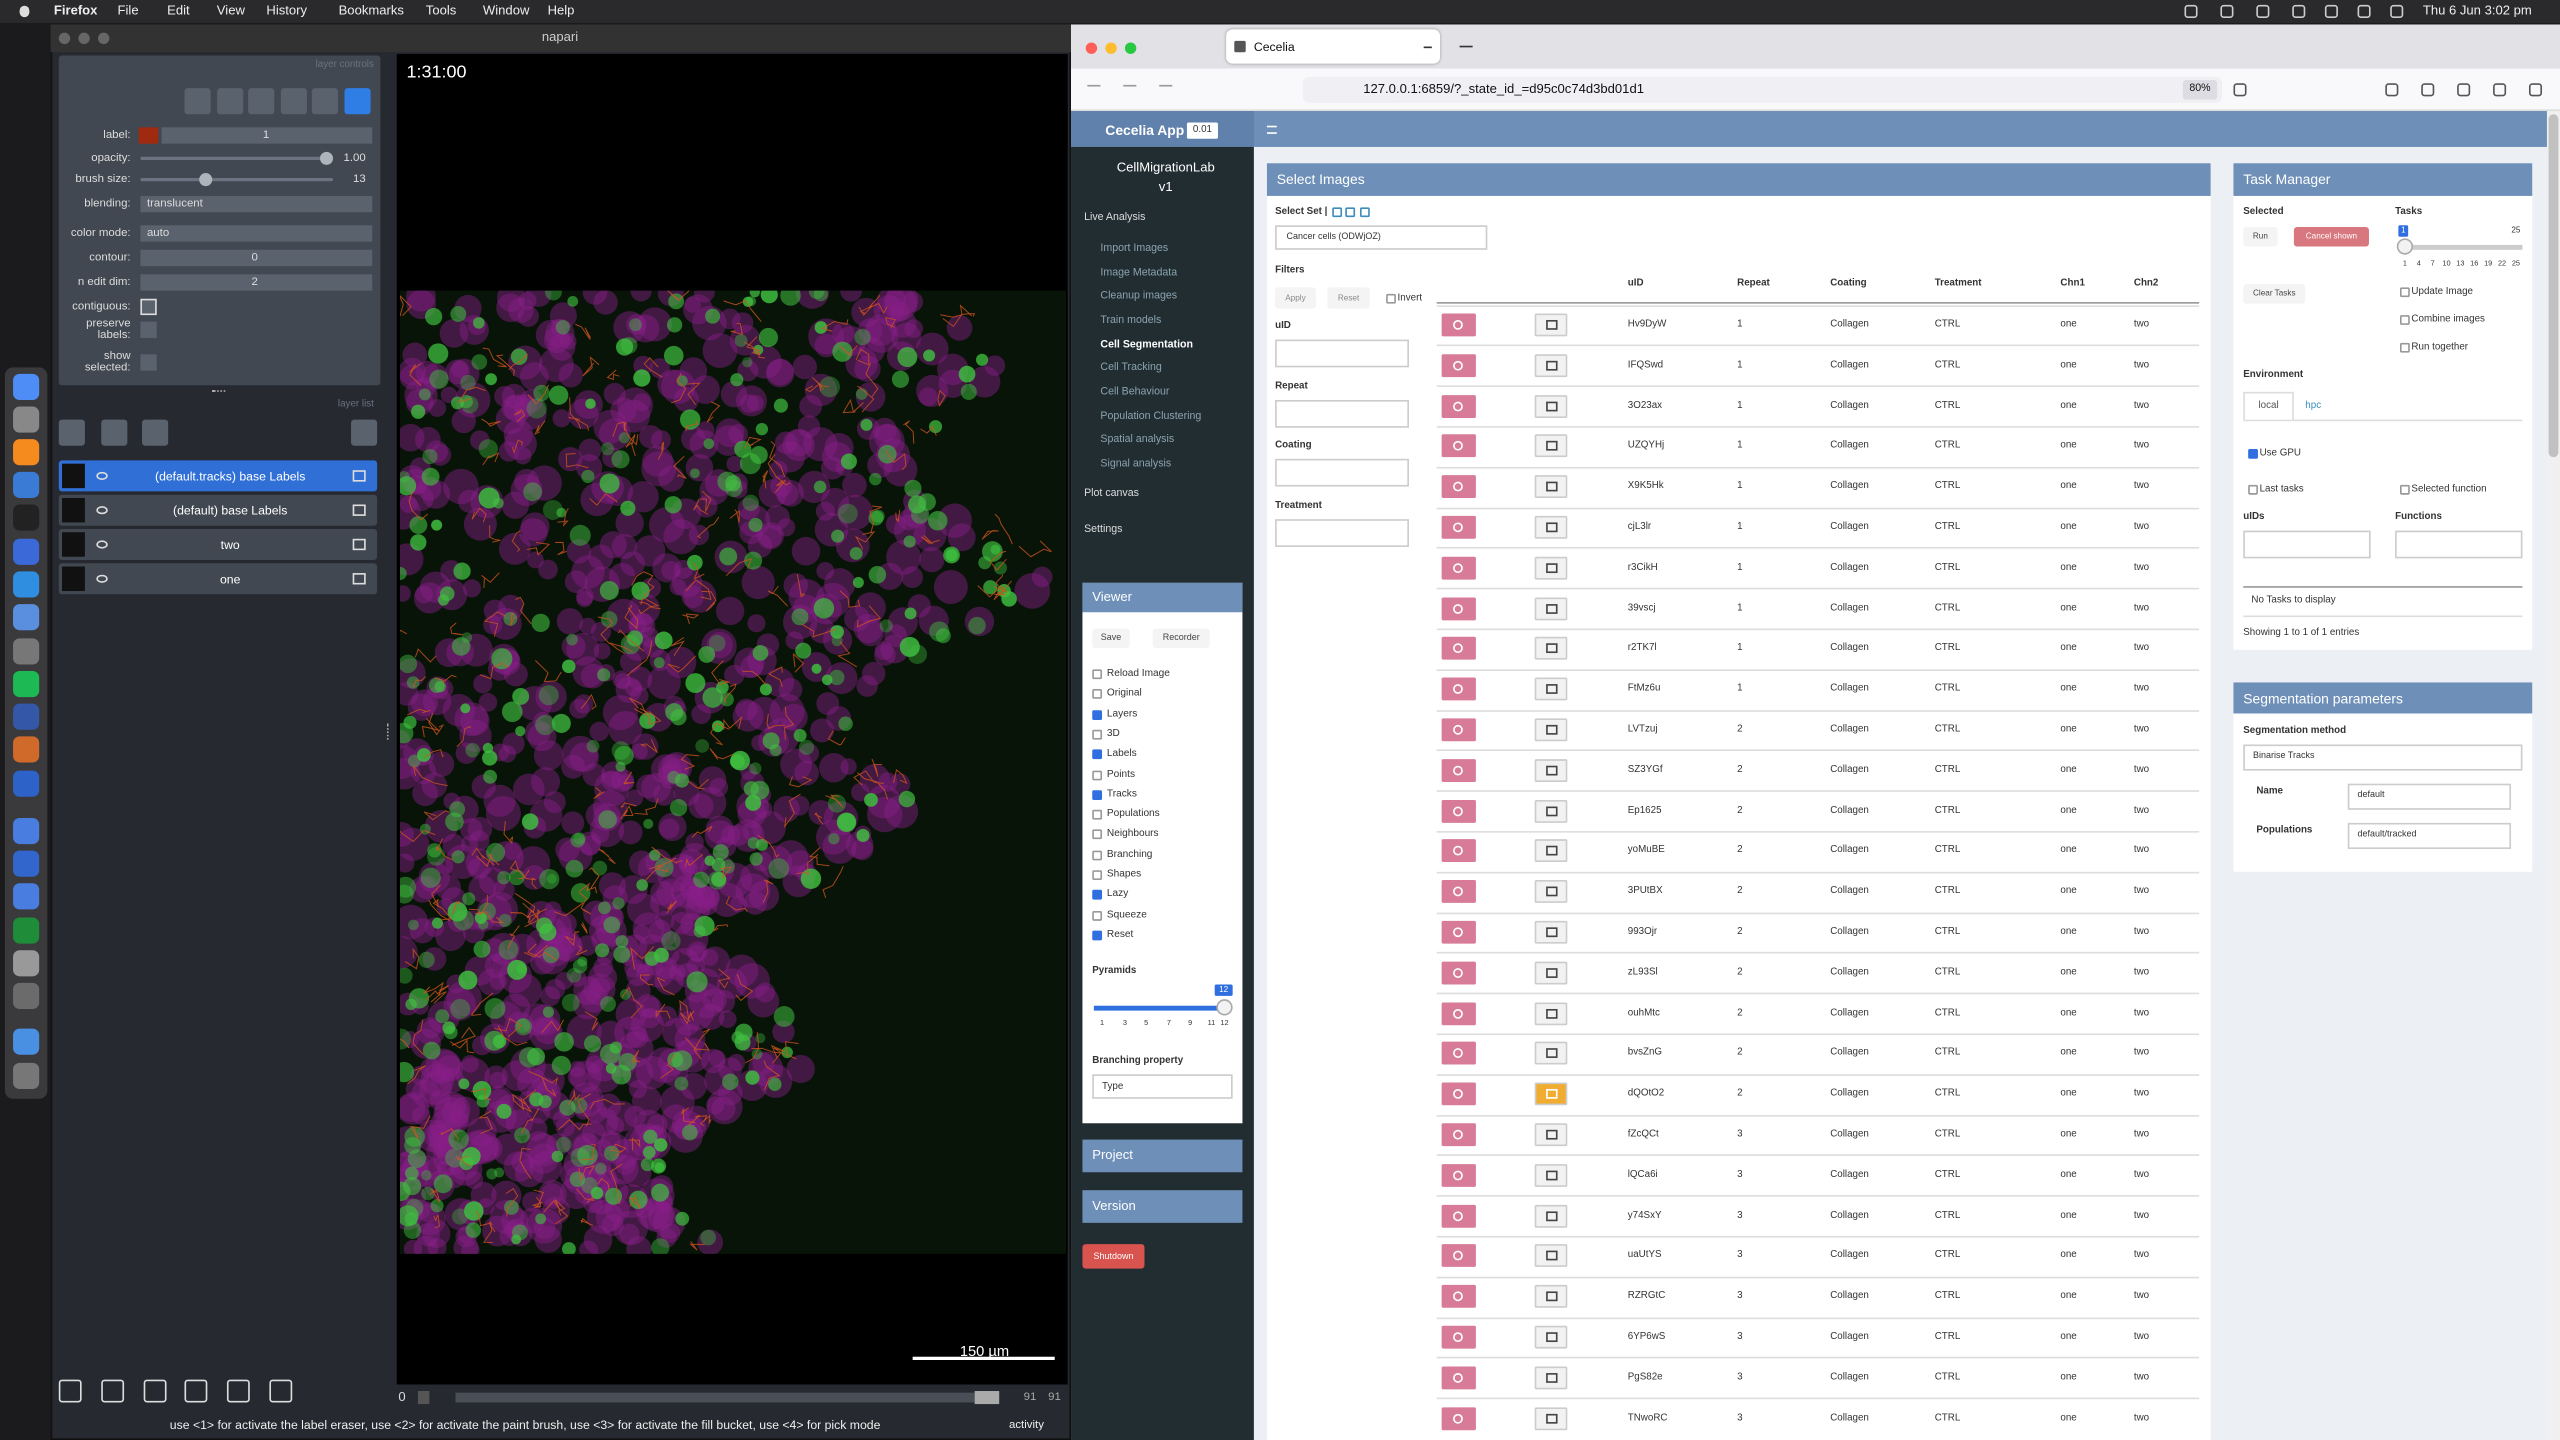 The height and width of the screenshot is (1440, 2560). What do you see at coordinates (114, 432) in the screenshot?
I see `layer-tool` at bounding box center [114, 432].